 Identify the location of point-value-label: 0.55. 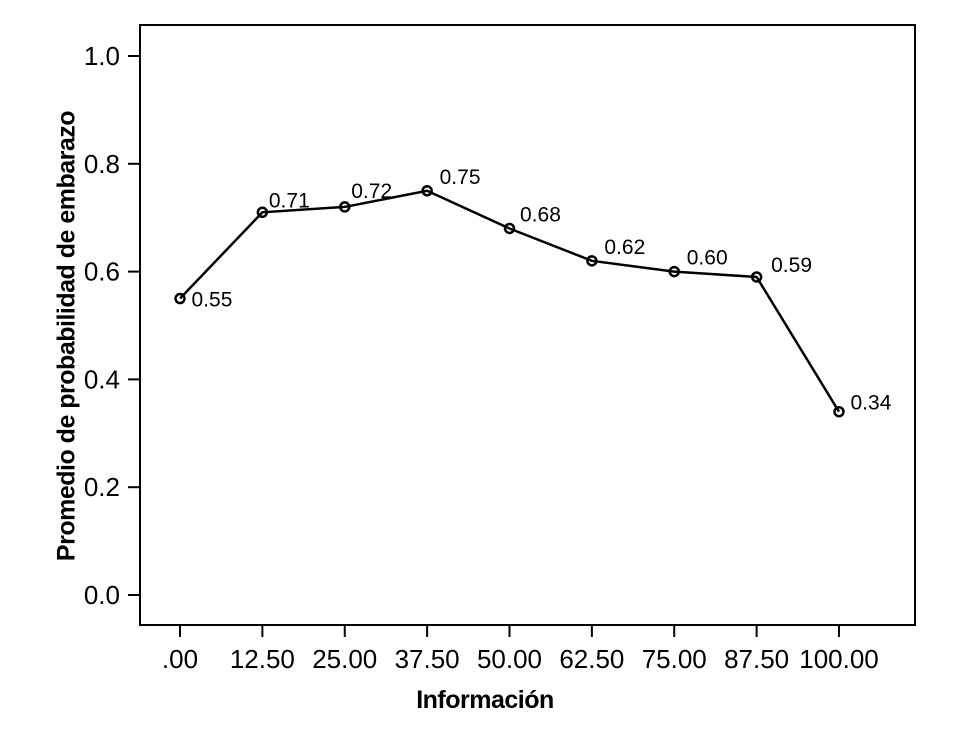
(212, 300).